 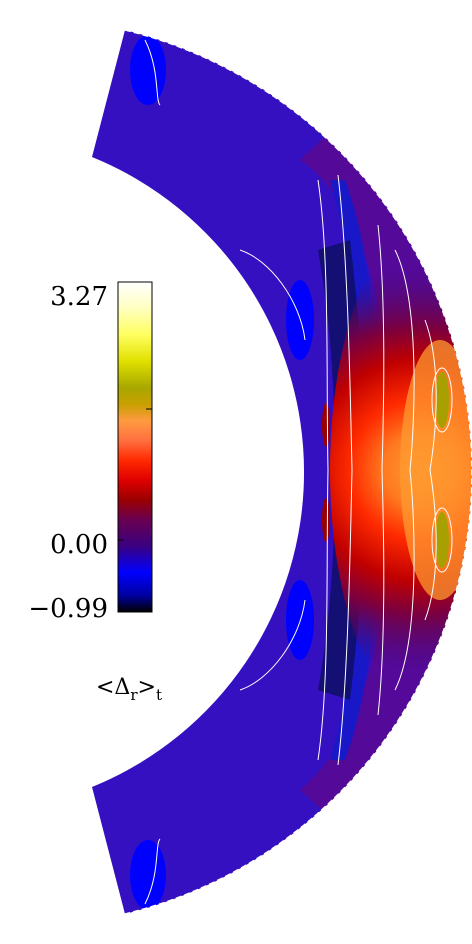 What do you see at coordinates (159, 695) in the screenshot?
I see `colorbar-title-sub2: t` at bounding box center [159, 695].